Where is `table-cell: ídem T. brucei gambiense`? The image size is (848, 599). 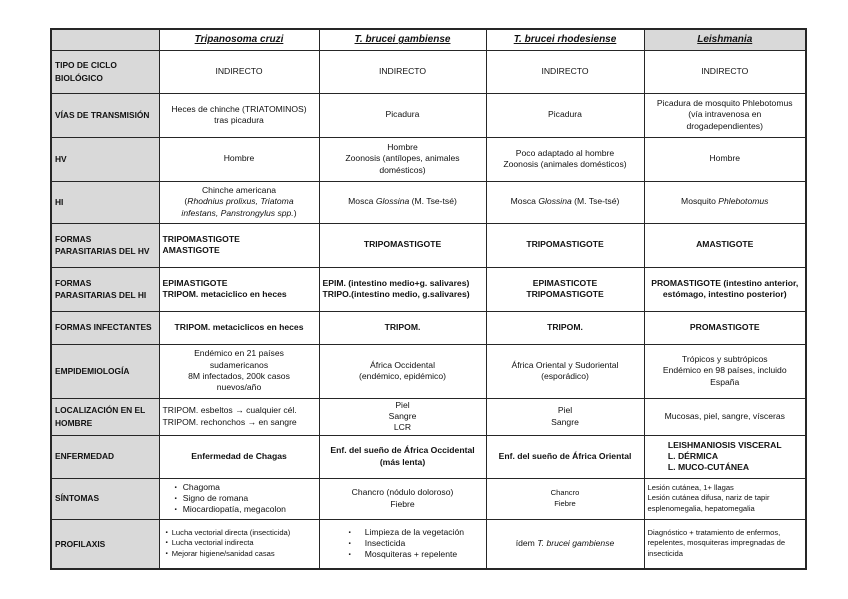 table-cell: ídem T. brucei gambiense is located at coordinates (565, 544).